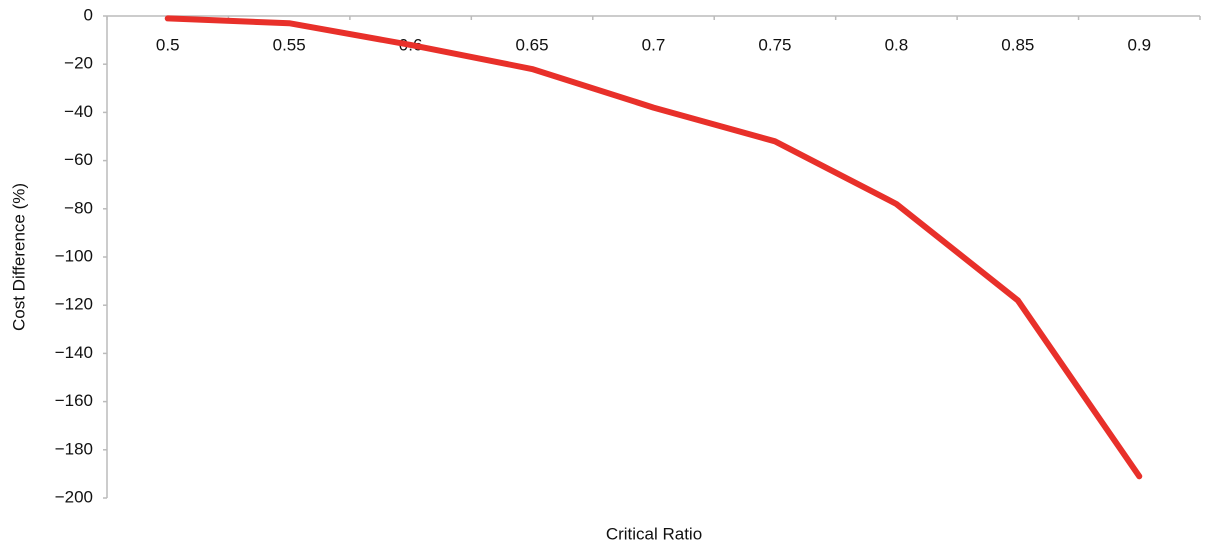  Describe the element at coordinates (74, 304) in the screenshot. I see `y-tick-label: −120` at that location.